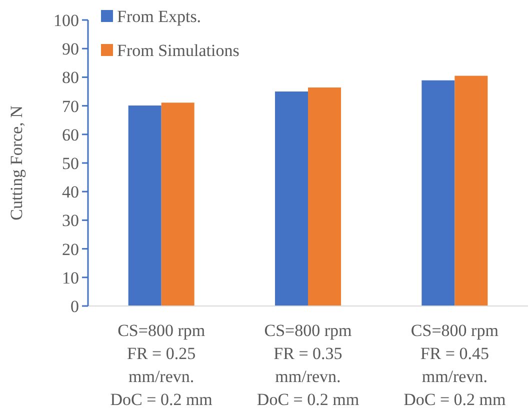 The width and height of the screenshot is (532, 417). What do you see at coordinates (70, 49) in the screenshot?
I see `y-tick-label: 90` at bounding box center [70, 49].